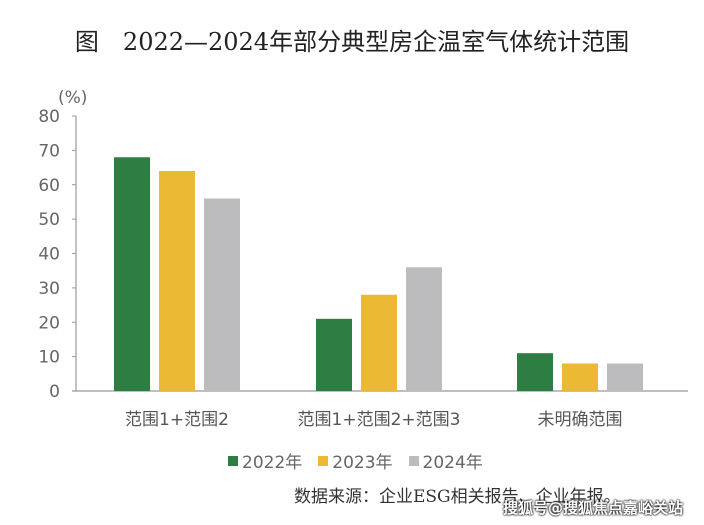 The height and width of the screenshot is (525, 704). Describe the element at coordinates (49, 255) in the screenshot. I see `y-tick-label: 40` at that location.